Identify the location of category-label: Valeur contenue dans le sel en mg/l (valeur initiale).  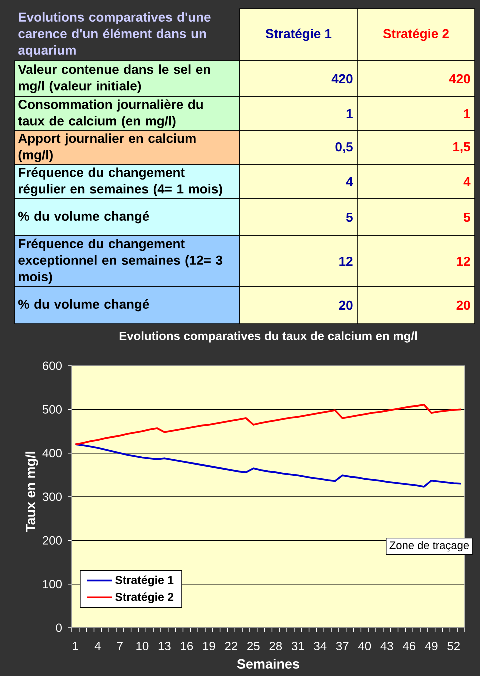
(114, 79).